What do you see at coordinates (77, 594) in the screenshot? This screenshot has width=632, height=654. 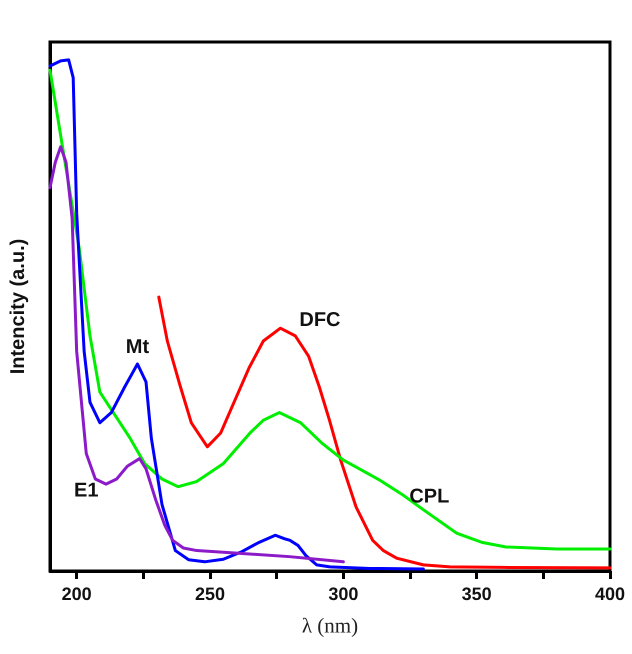 I see `x-tick-label: 200` at bounding box center [77, 594].